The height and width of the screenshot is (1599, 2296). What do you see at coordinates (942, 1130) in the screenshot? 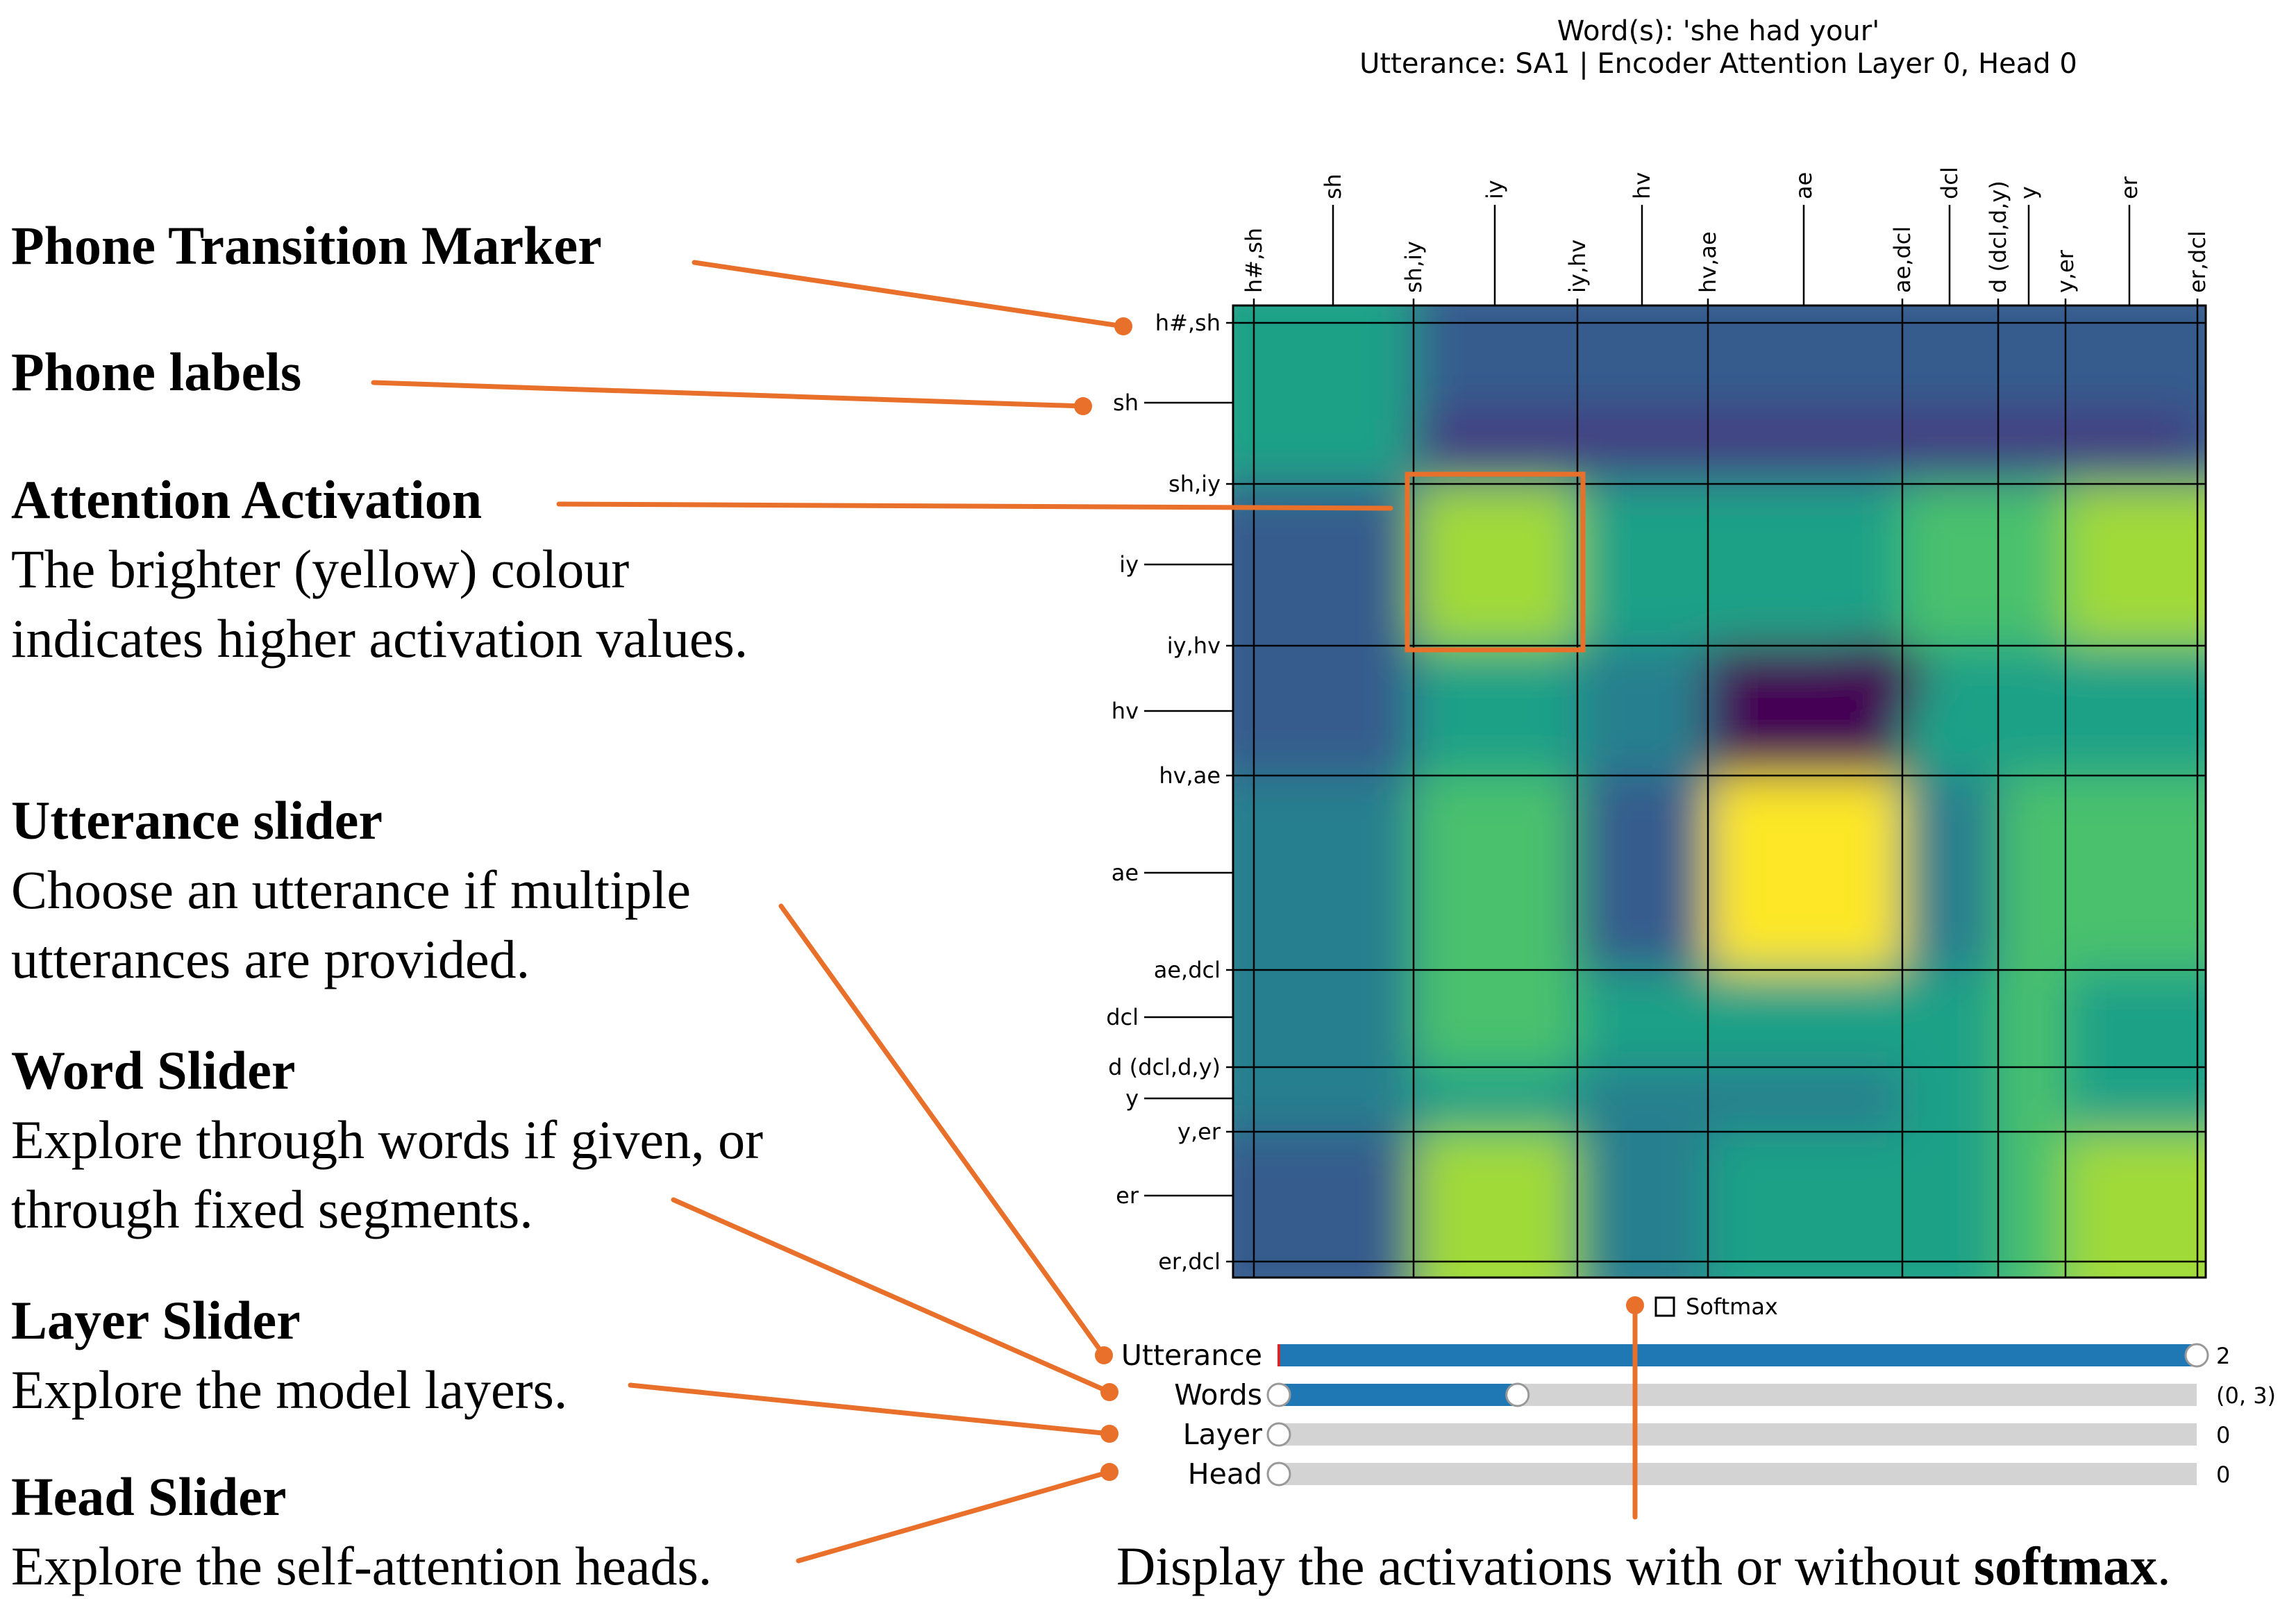
I see `leader-utterance-slider` at bounding box center [942, 1130].